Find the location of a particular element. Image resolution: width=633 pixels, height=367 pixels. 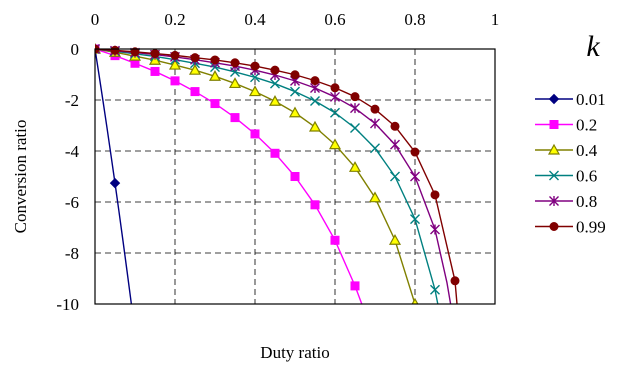

legend-title-k: k is located at coordinates (593, 46).